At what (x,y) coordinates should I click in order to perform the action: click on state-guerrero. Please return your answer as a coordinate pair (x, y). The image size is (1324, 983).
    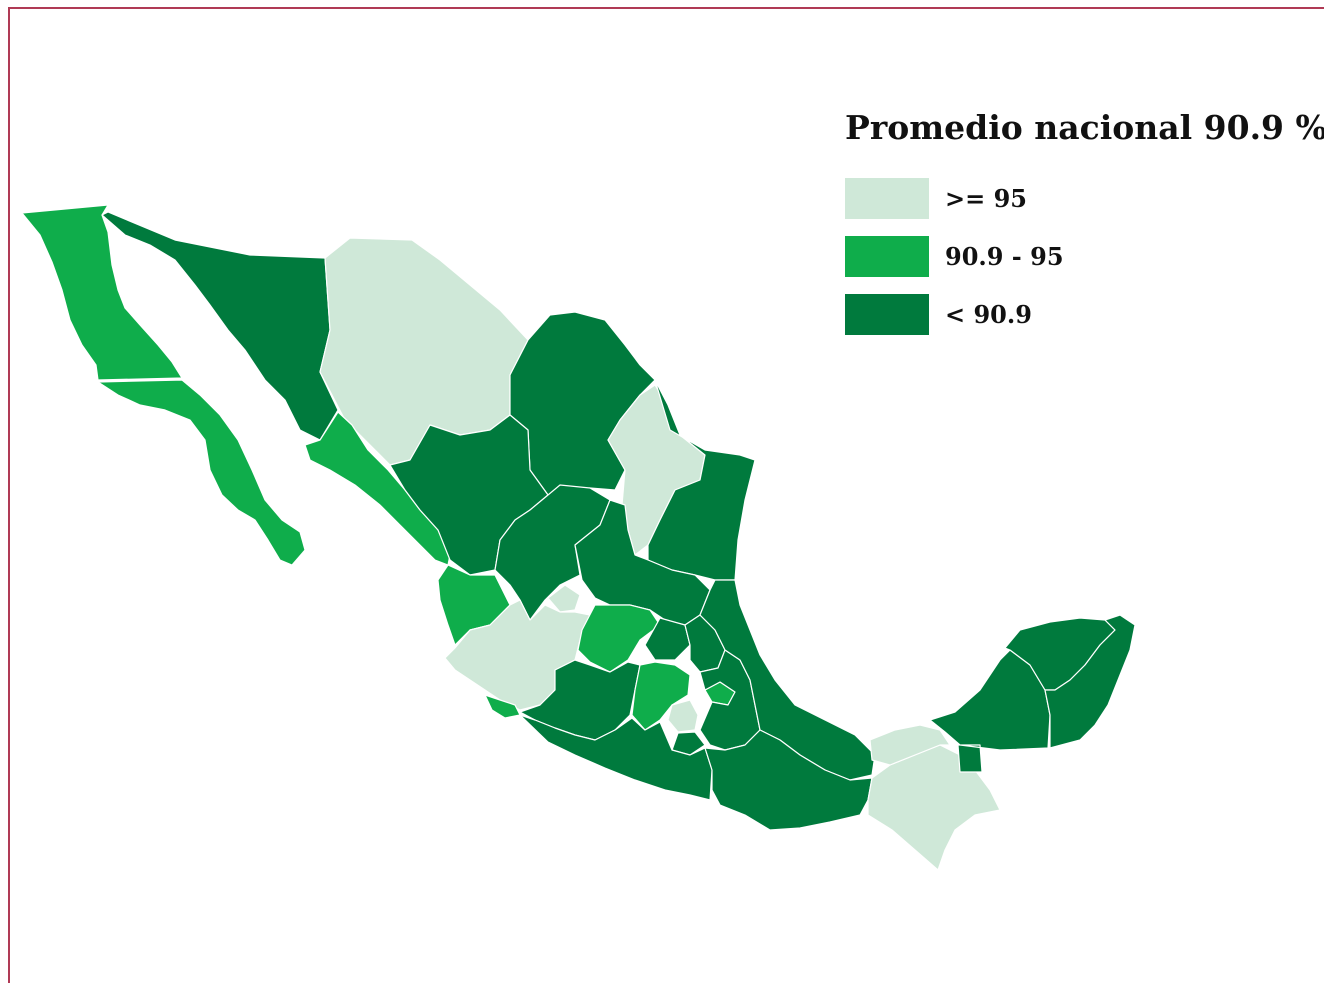
    Looking at the image, I should click on (616, 757).